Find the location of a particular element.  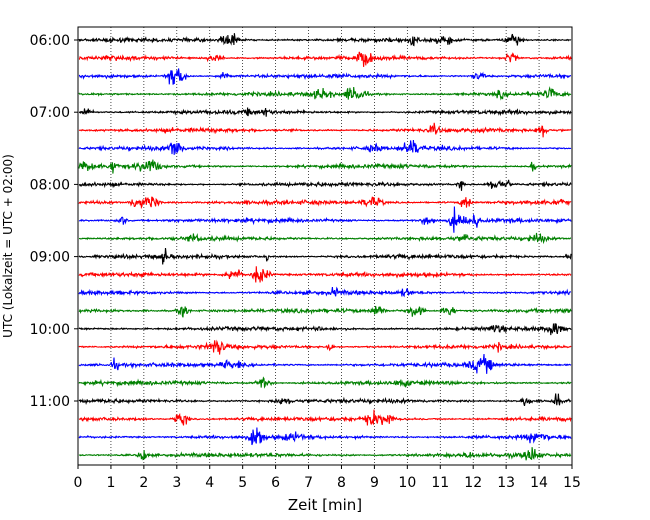

x-tick-label: 12 is located at coordinates (473, 483).